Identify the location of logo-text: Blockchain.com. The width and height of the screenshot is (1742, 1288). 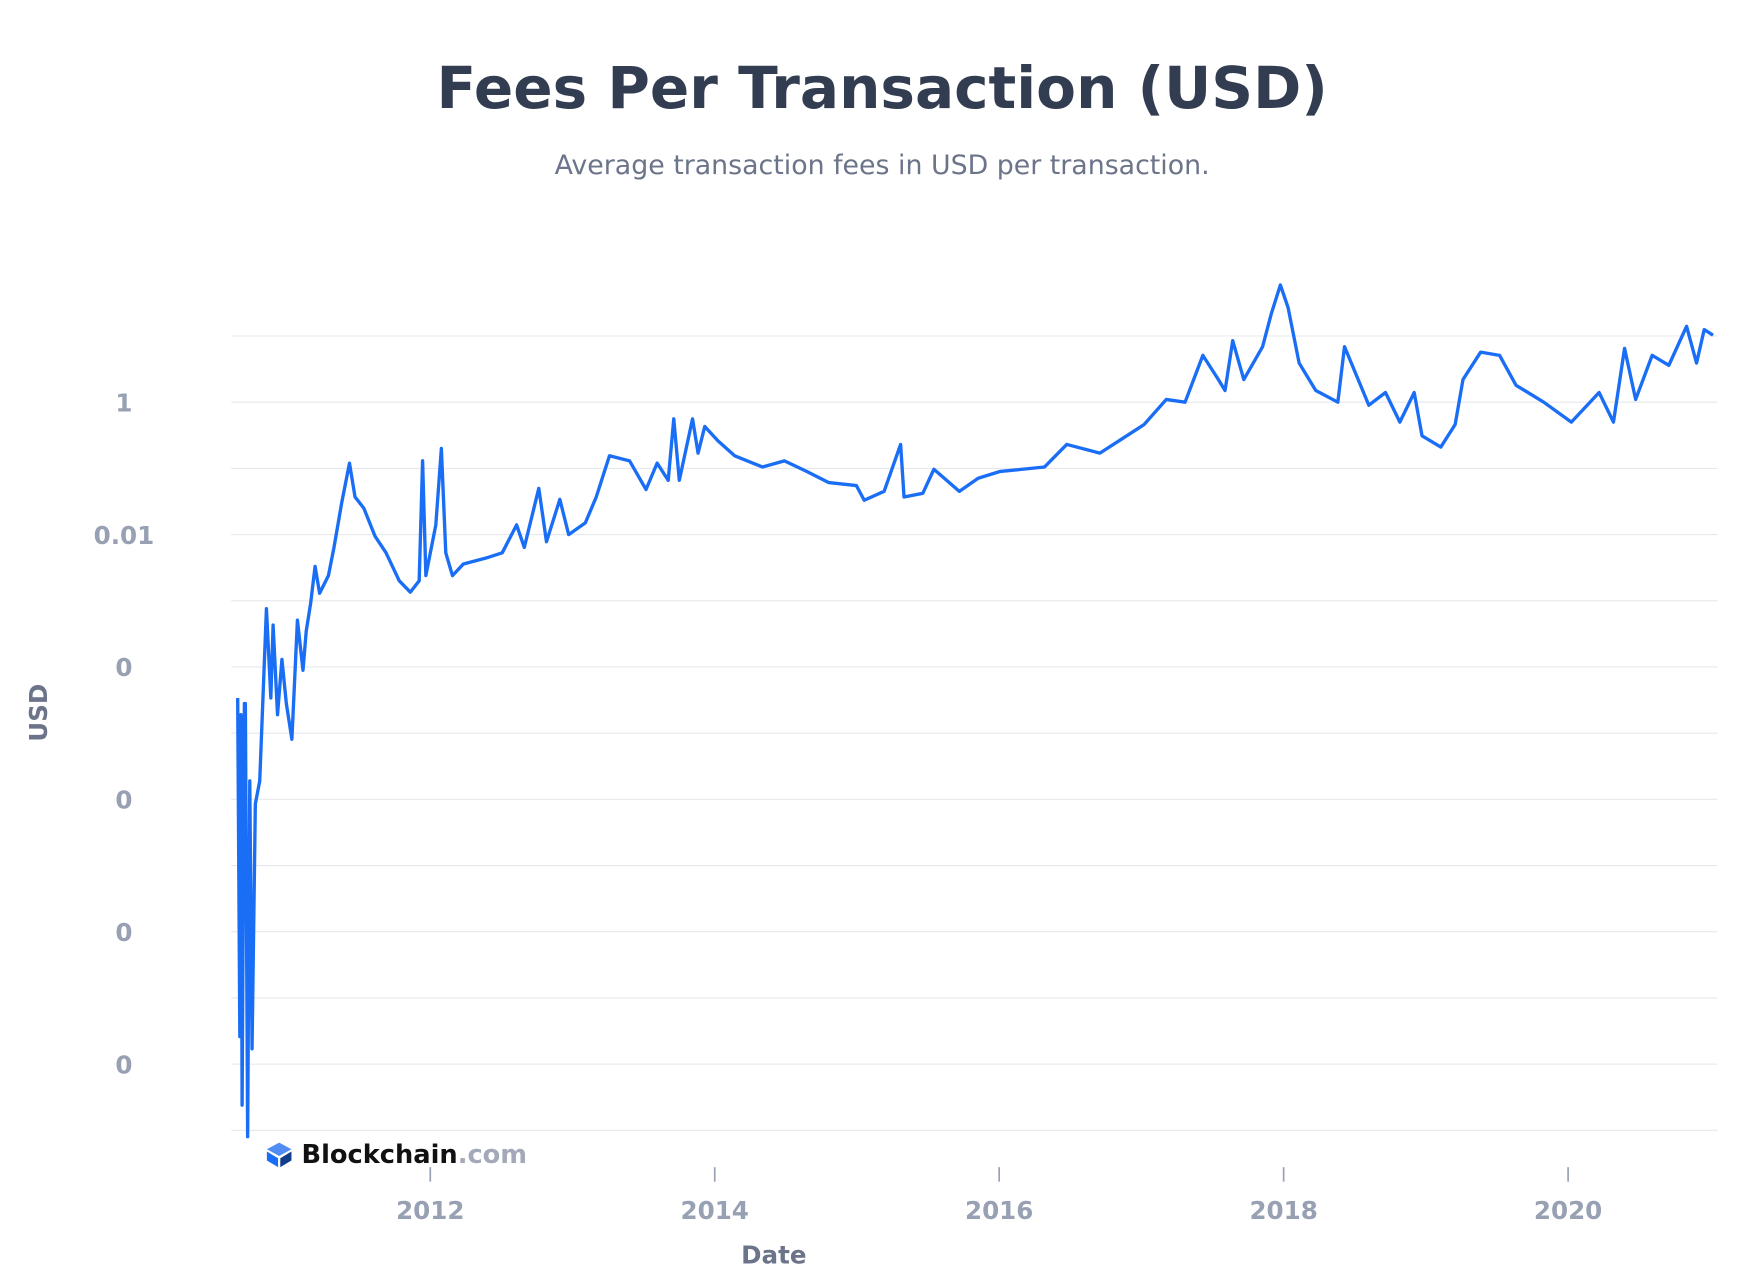
(415, 1154).